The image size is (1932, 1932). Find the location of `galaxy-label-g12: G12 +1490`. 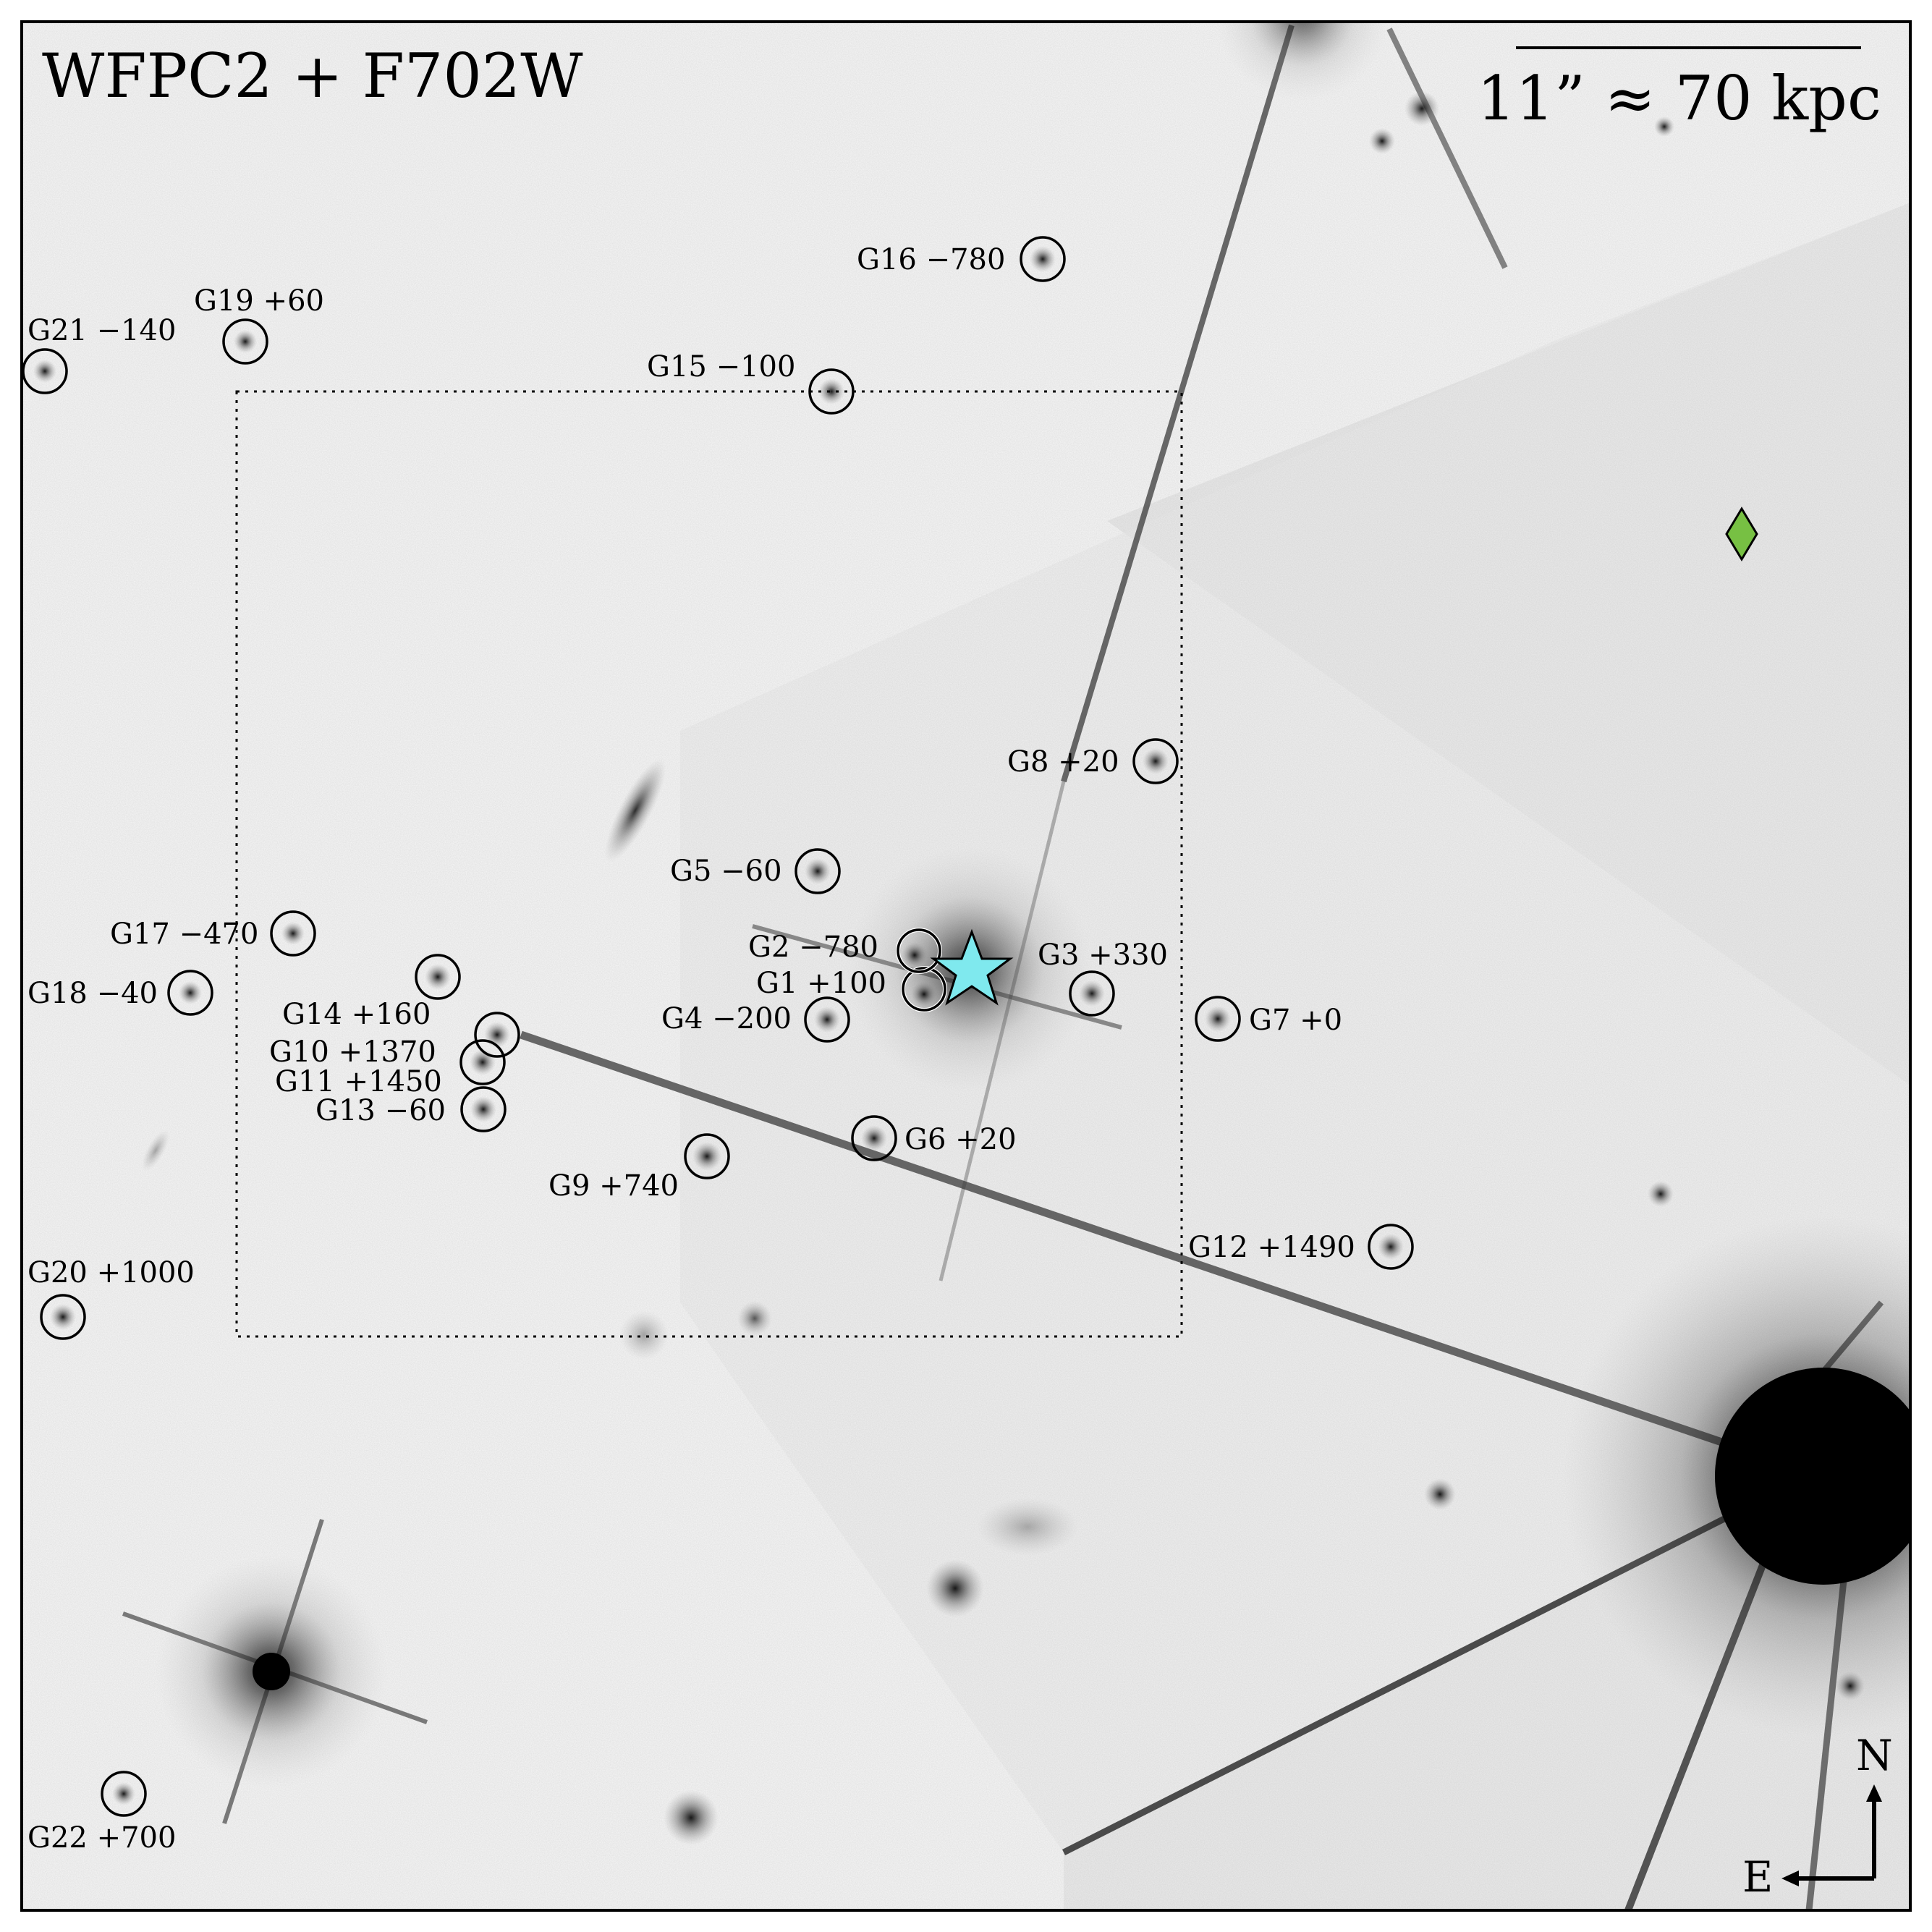

galaxy-label-g12: G12 +1490 is located at coordinates (1271, 1247).